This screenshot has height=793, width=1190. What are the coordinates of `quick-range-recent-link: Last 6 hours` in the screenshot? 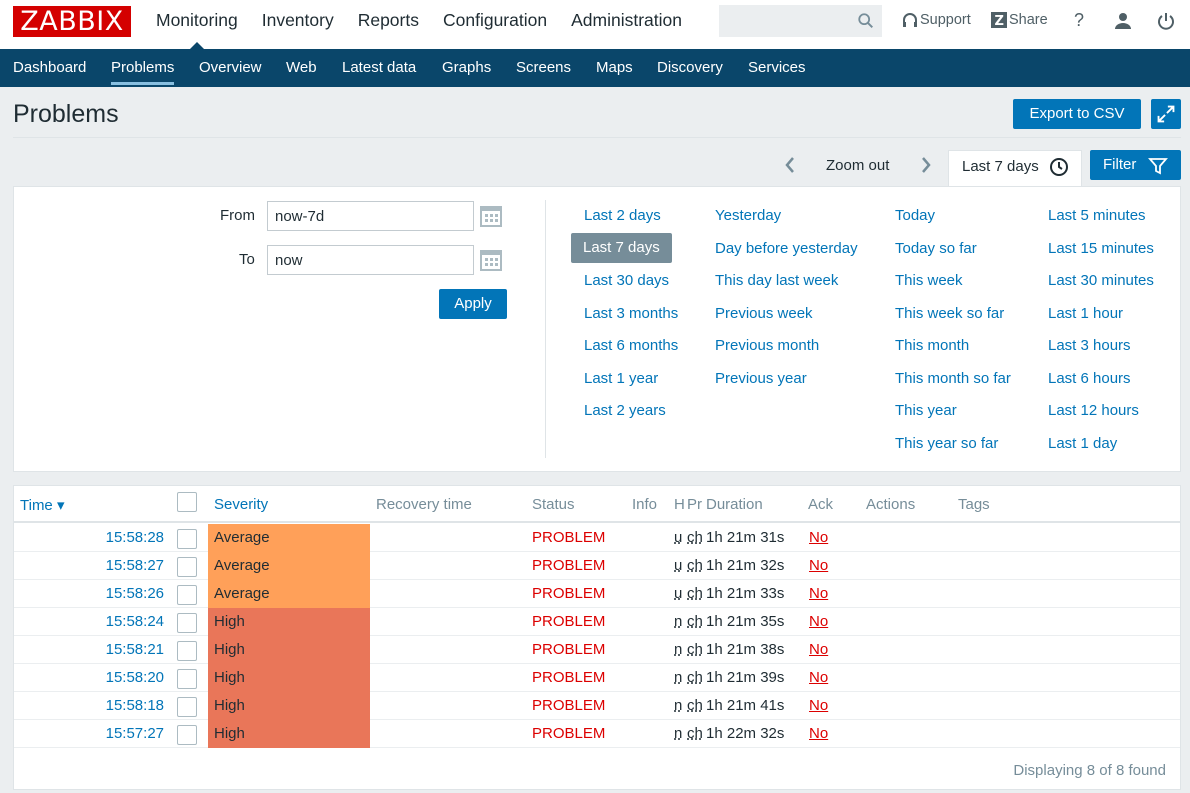 It's located at (1089, 378).